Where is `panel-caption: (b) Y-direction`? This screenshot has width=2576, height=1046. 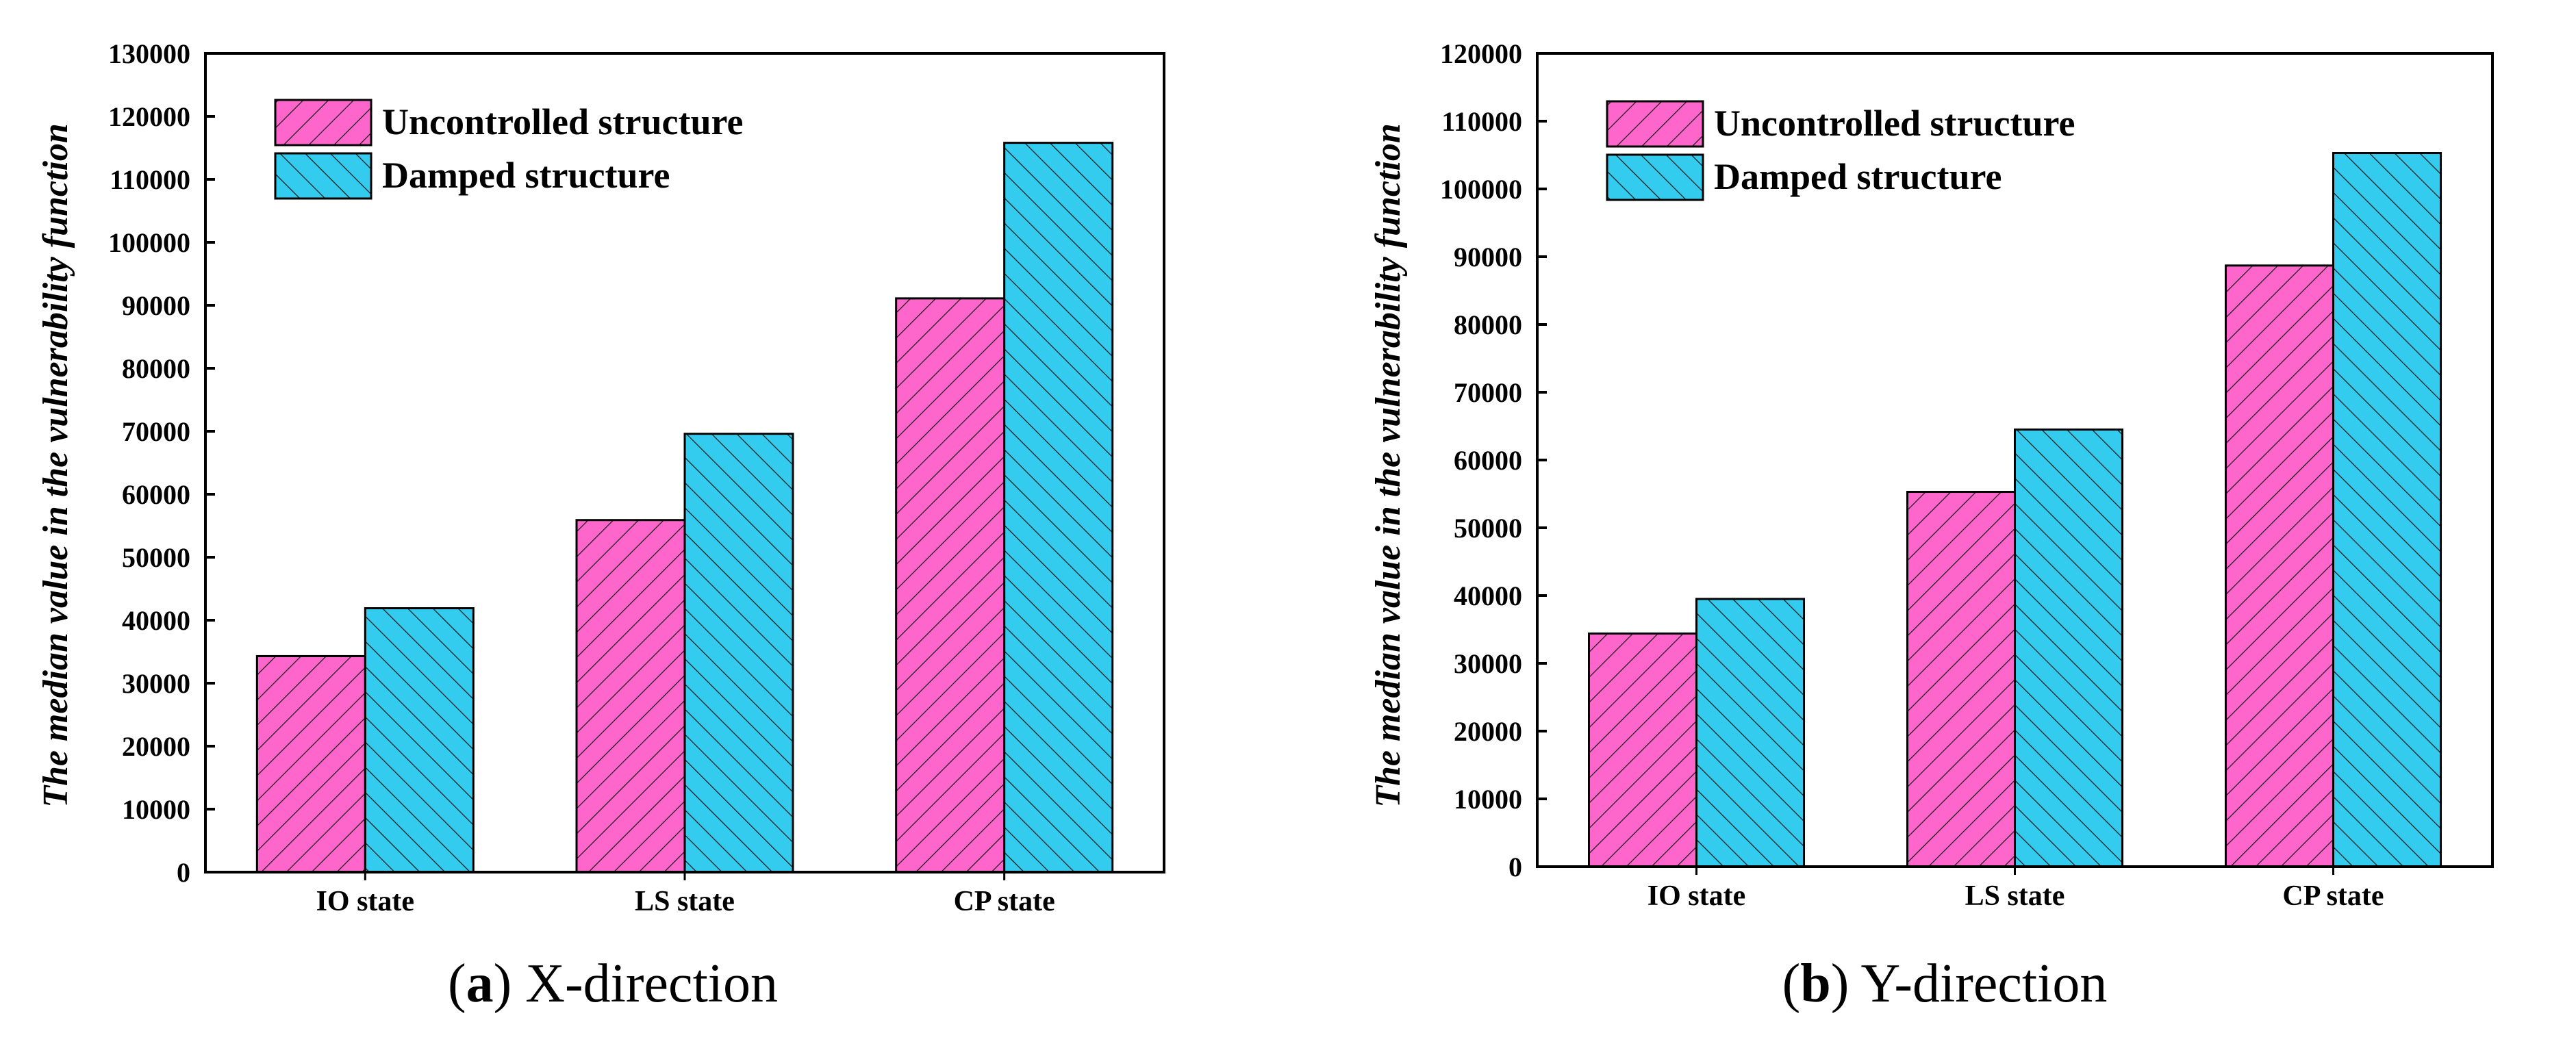 panel-caption: (b) Y-direction is located at coordinates (1945, 984).